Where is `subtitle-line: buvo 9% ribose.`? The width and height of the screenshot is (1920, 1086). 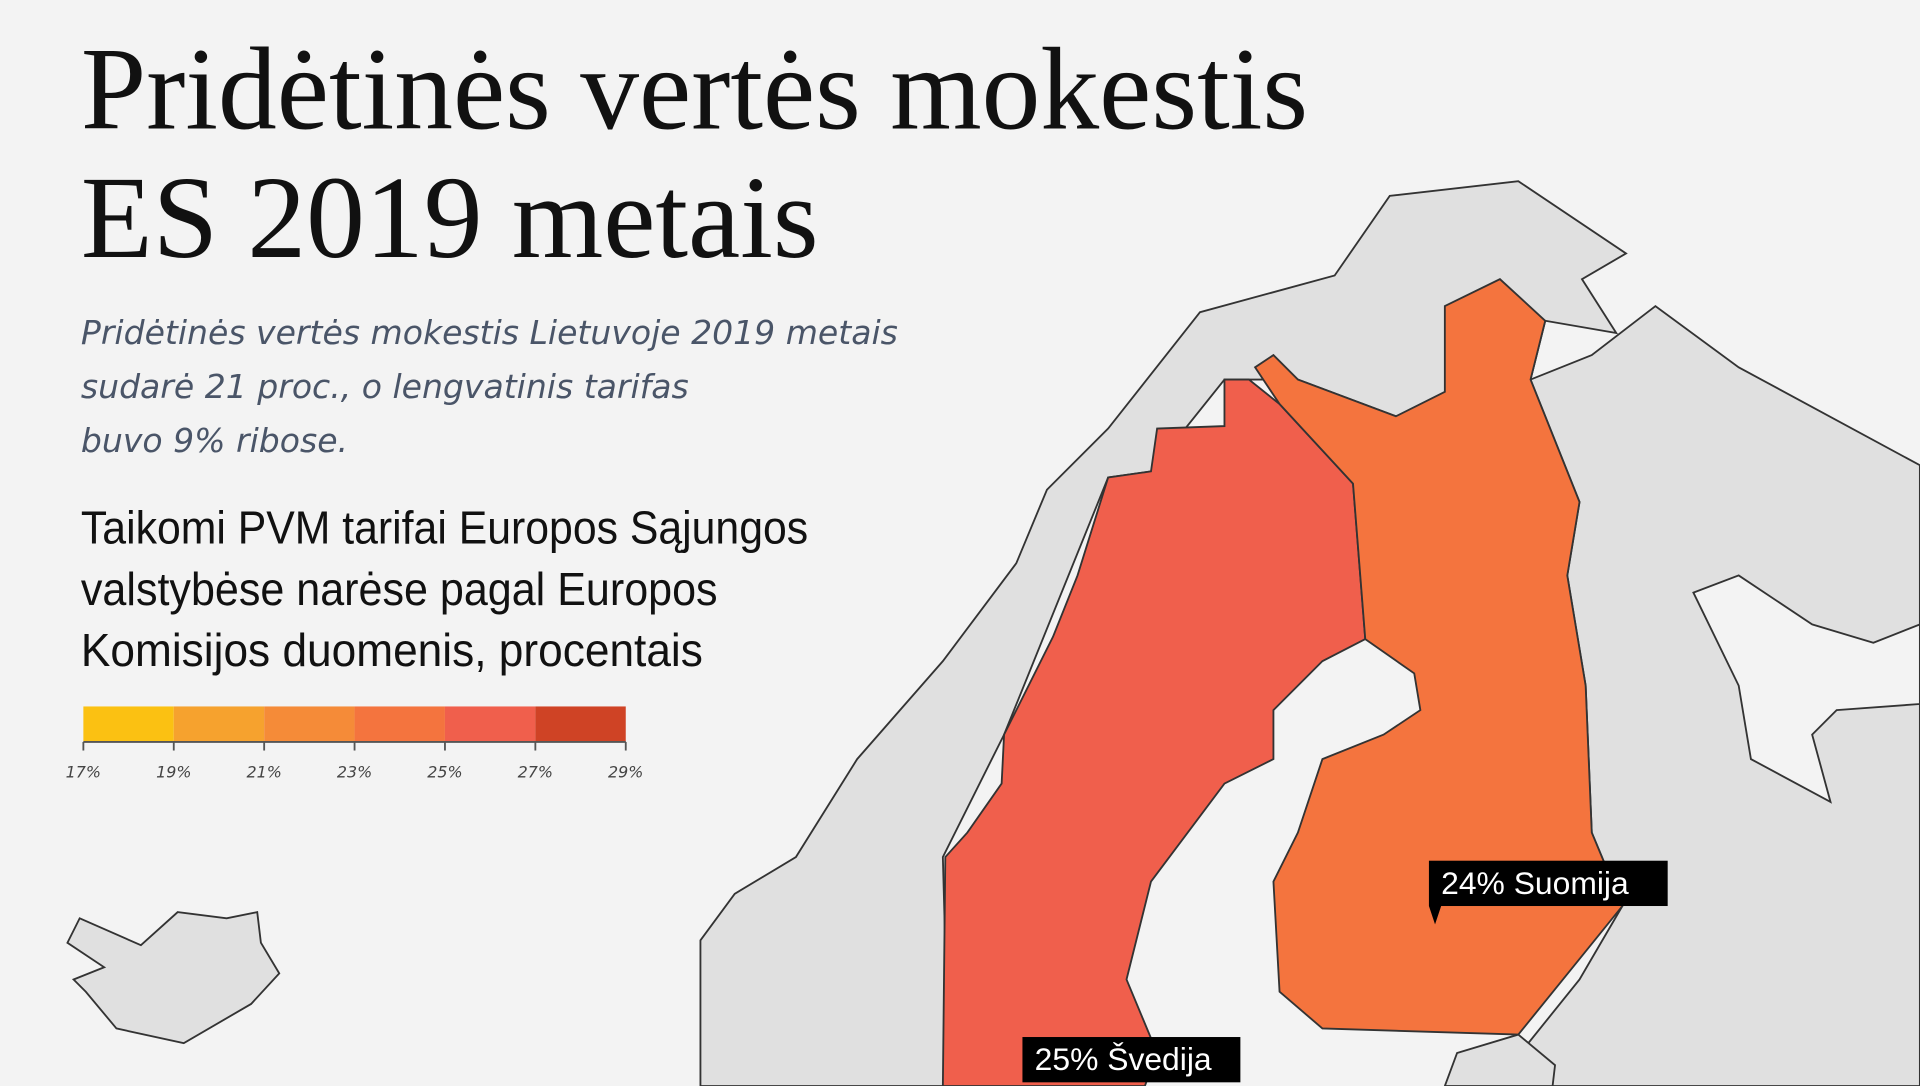 subtitle-line: buvo 9% ribose. is located at coordinates (214, 440).